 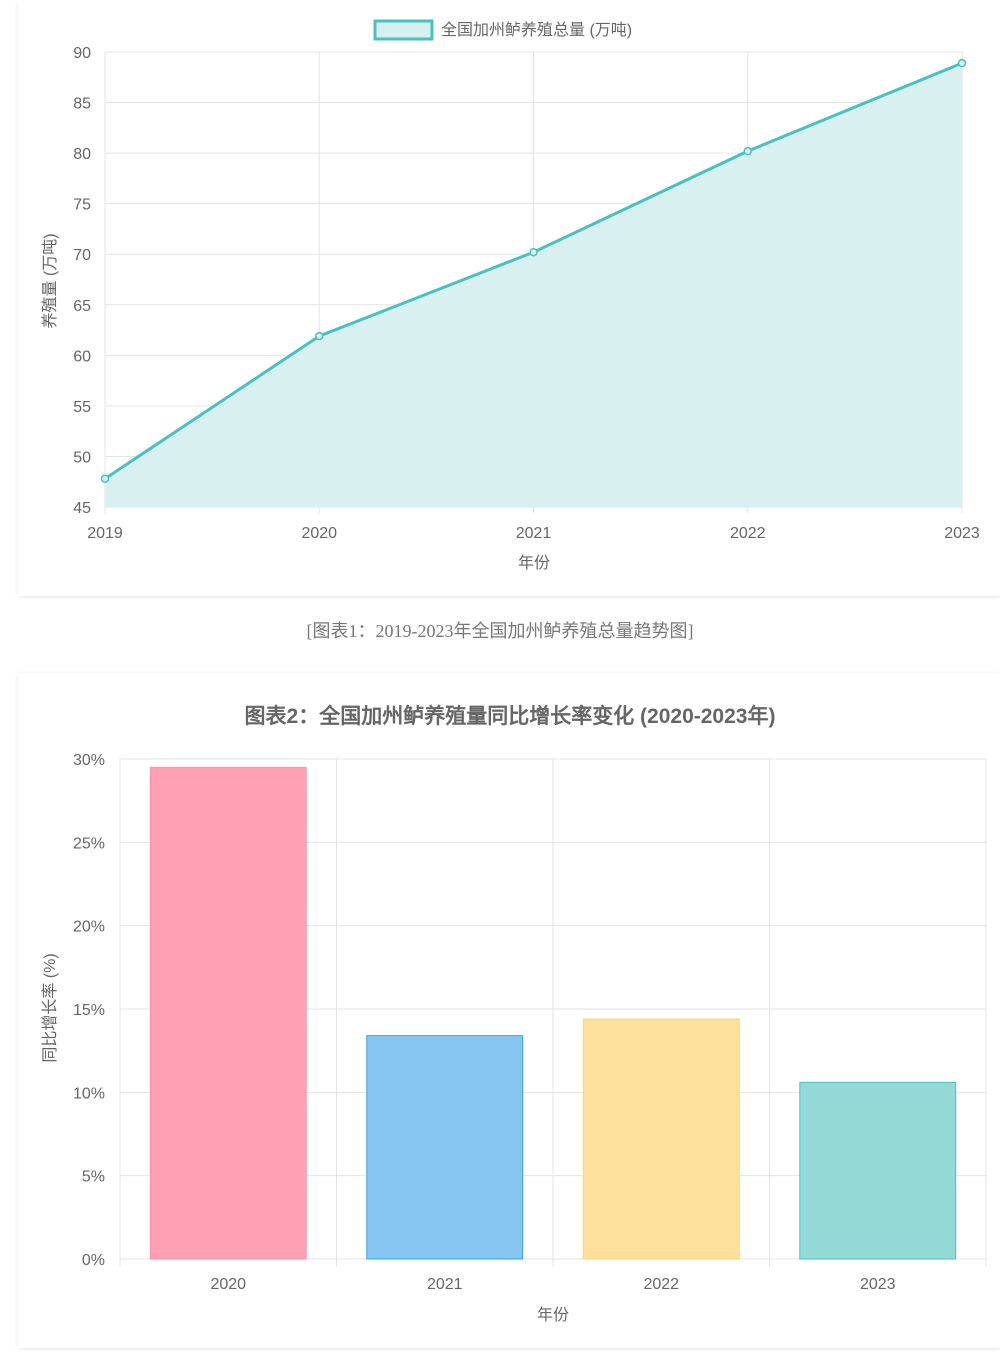 What do you see at coordinates (82, 104) in the screenshot?
I see `y-tick-label: 85` at bounding box center [82, 104].